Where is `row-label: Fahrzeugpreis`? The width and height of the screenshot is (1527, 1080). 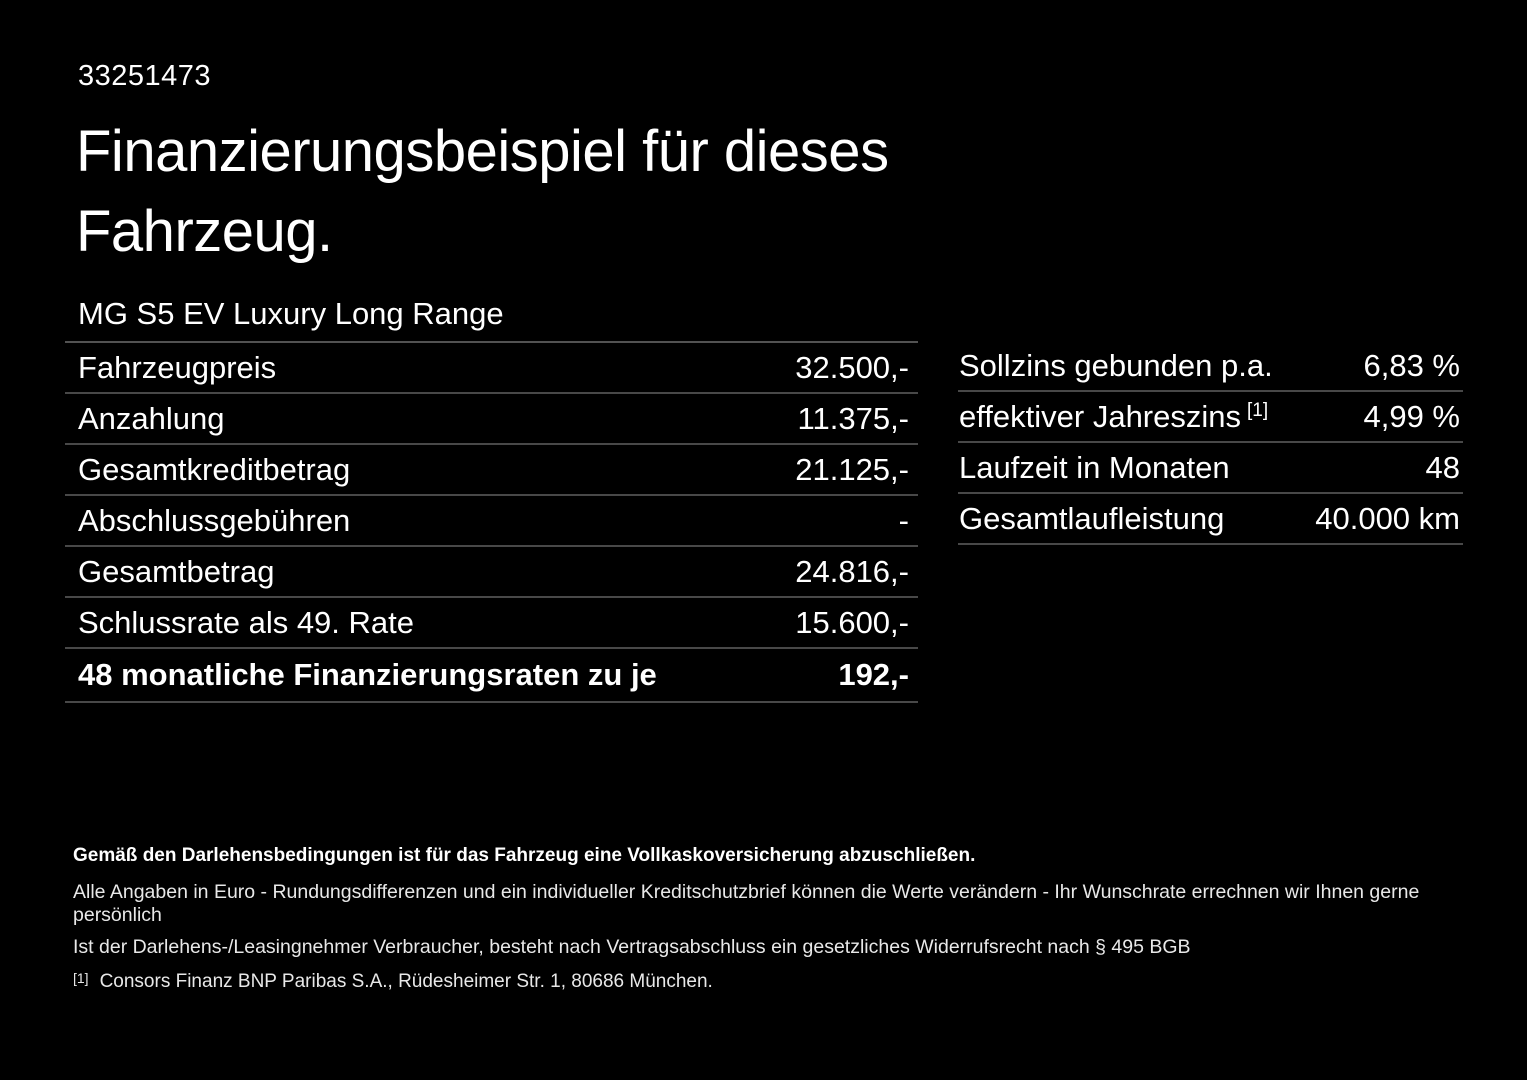 row-label: Fahrzeugpreis is located at coordinates (177, 367).